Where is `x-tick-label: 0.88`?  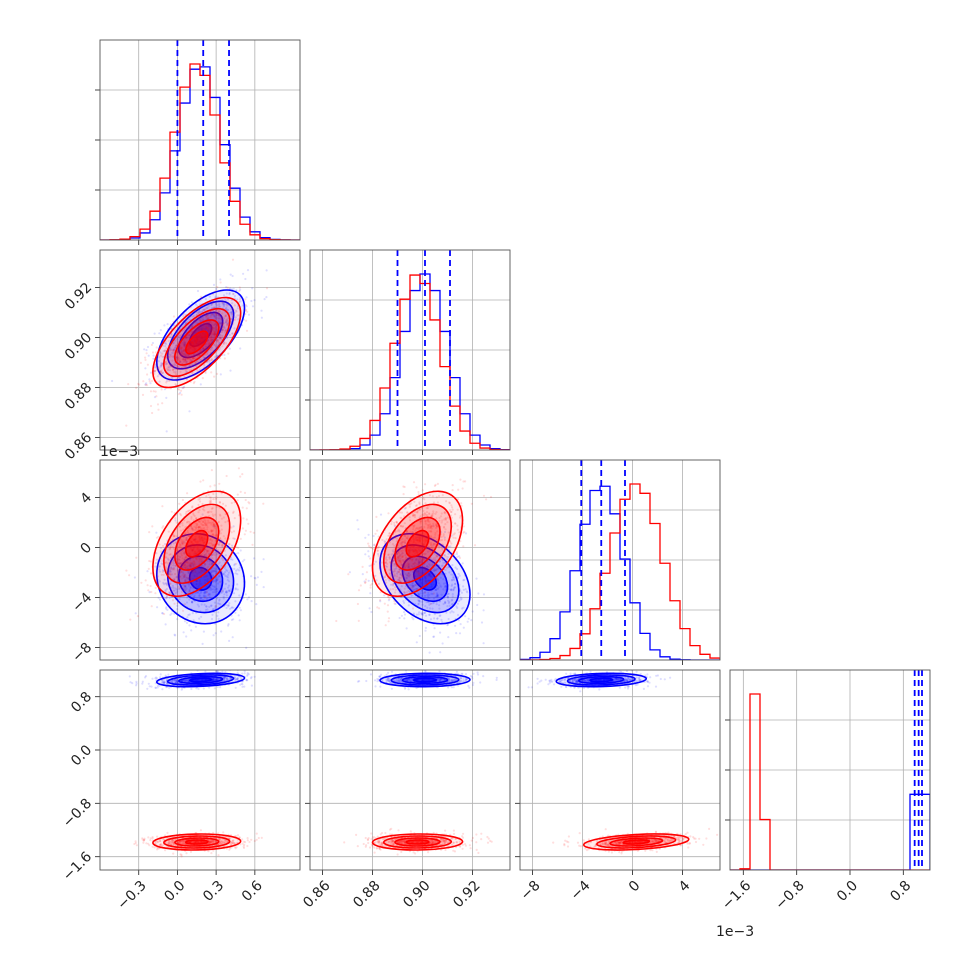 x-tick-label: 0.88 is located at coordinates (366, 894).